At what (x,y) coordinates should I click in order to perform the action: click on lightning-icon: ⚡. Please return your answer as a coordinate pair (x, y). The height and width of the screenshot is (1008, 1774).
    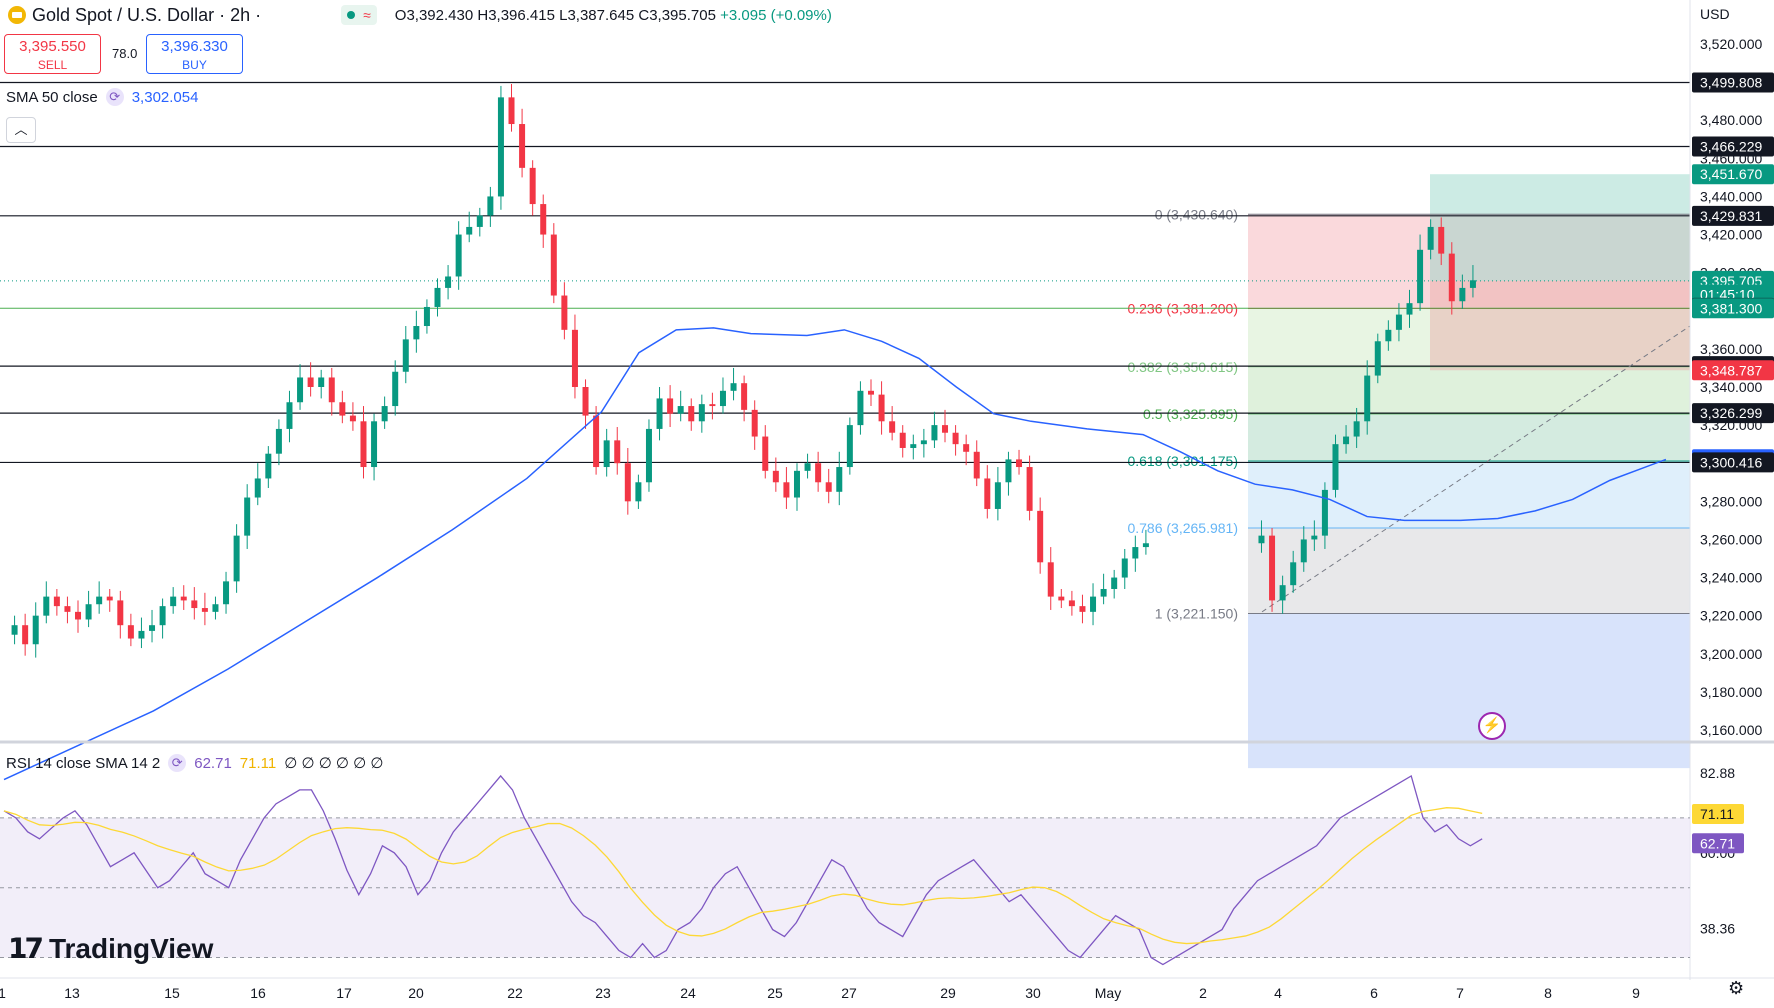
    Looking at the image, I should click on (1492, 726).